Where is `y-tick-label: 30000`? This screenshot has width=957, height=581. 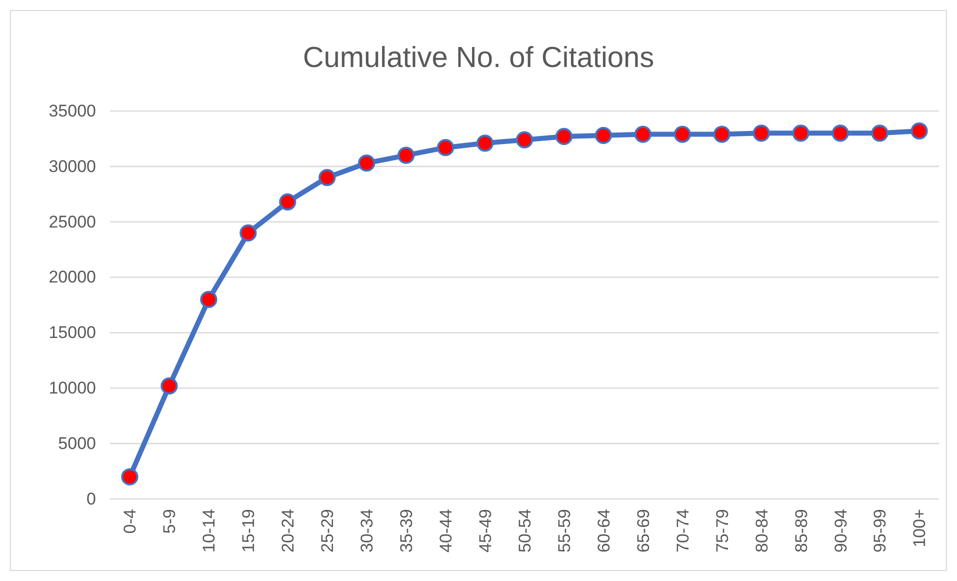 y-tick-label: 30000 is located at coordinates (72, 166).